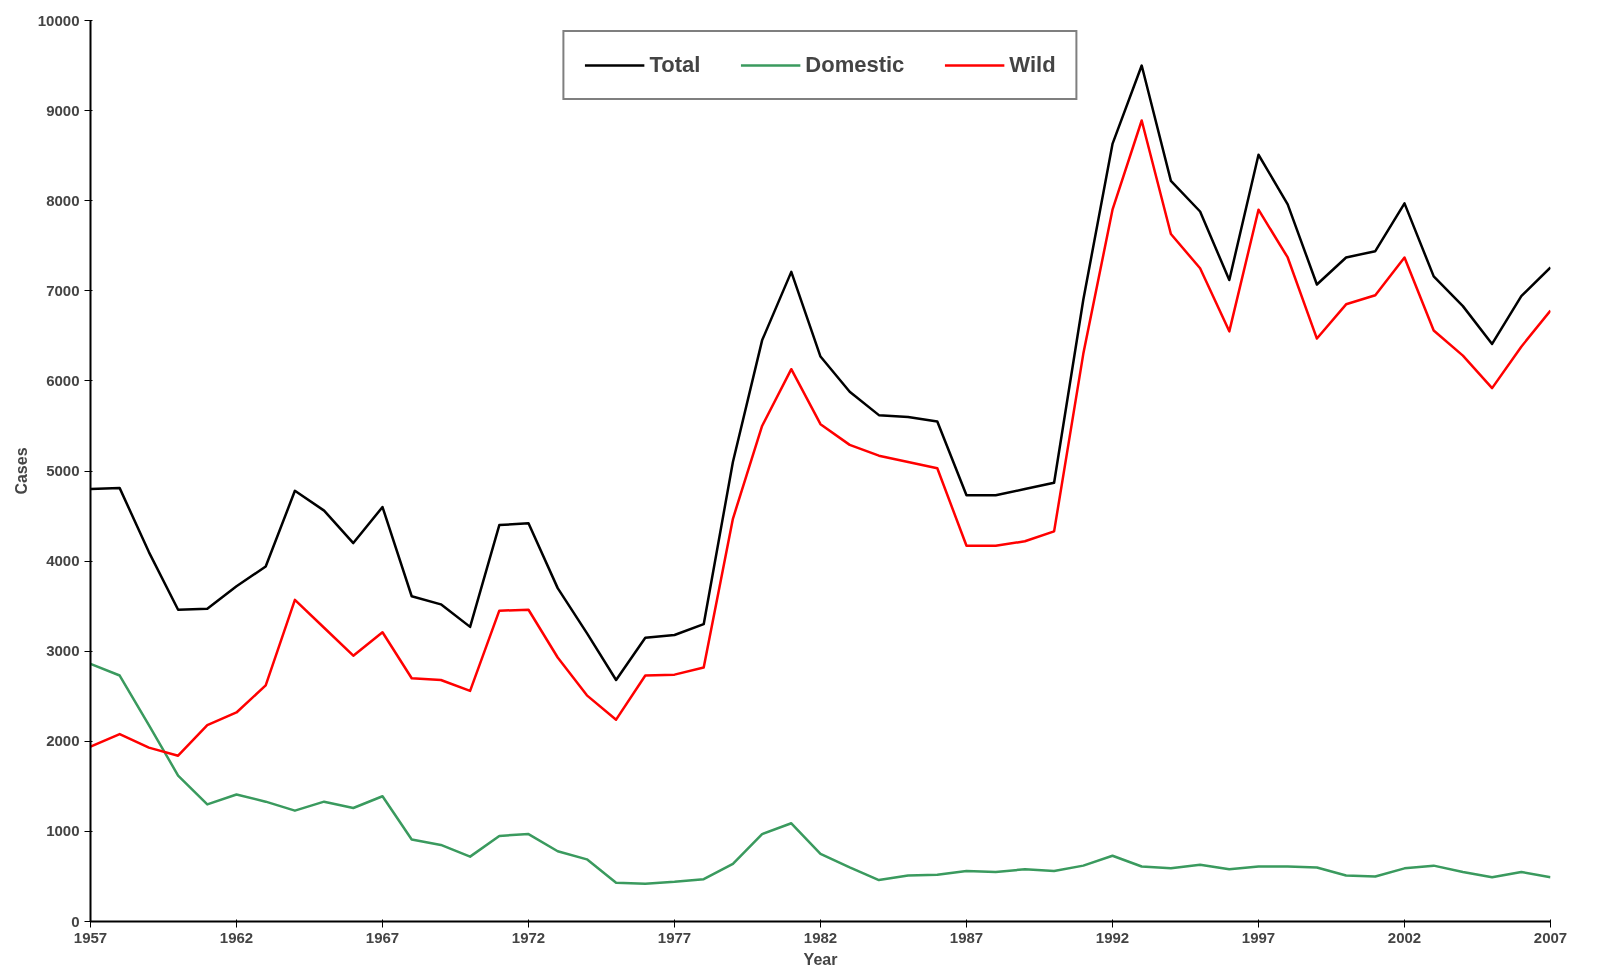 The image size is (1597, 979). I want to click on y-tick-label: 6000, so click(63, 380).